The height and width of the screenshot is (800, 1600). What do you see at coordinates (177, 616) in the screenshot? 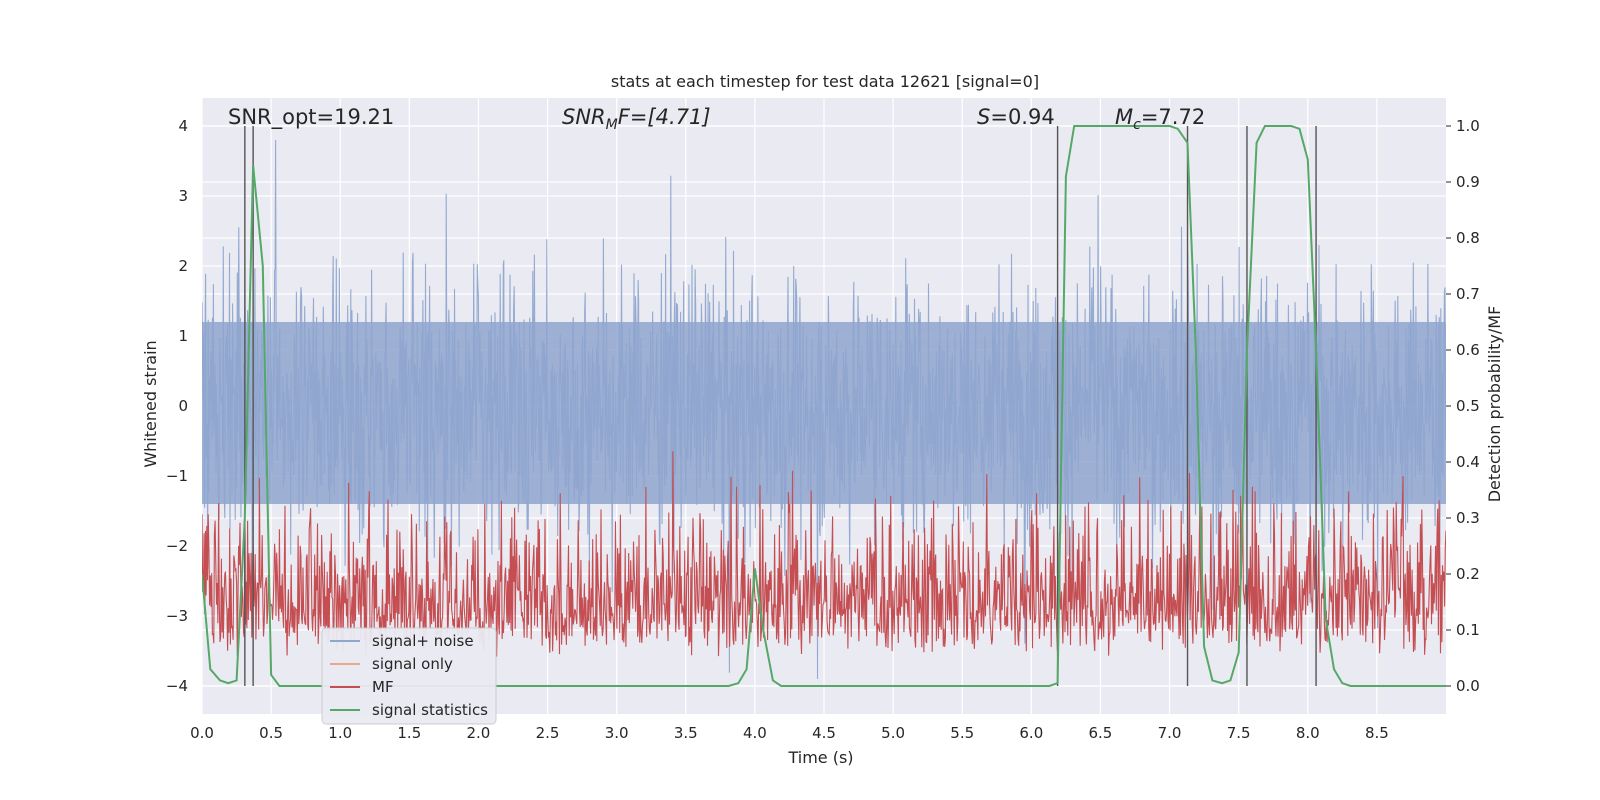
I see `y-tick-label: −3` at bounding box center [177, 616].